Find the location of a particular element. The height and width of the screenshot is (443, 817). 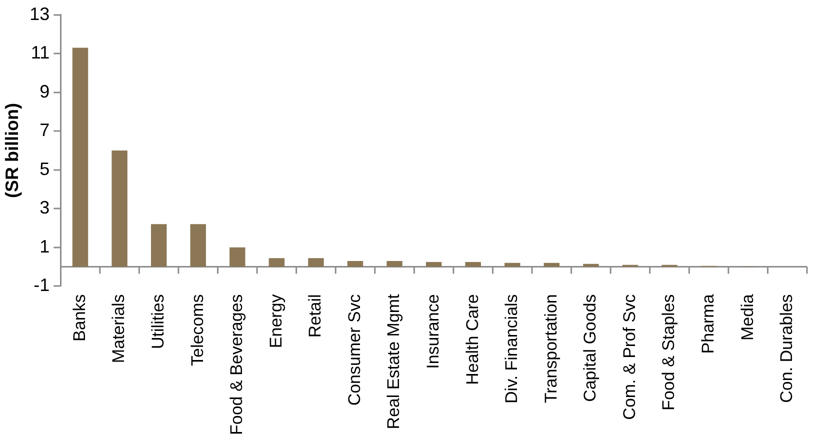

x-tick-label: Materials is located at coordinates (118, 329).